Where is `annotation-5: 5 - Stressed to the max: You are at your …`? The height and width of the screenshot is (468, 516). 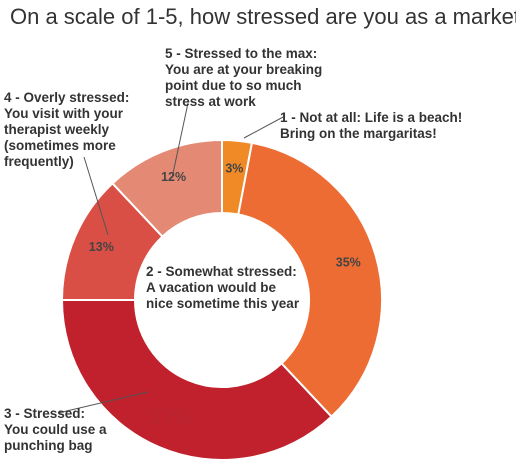 annotation-5: 5 - Stressed to the max: You are at your … is located at coordinates (243, 77).